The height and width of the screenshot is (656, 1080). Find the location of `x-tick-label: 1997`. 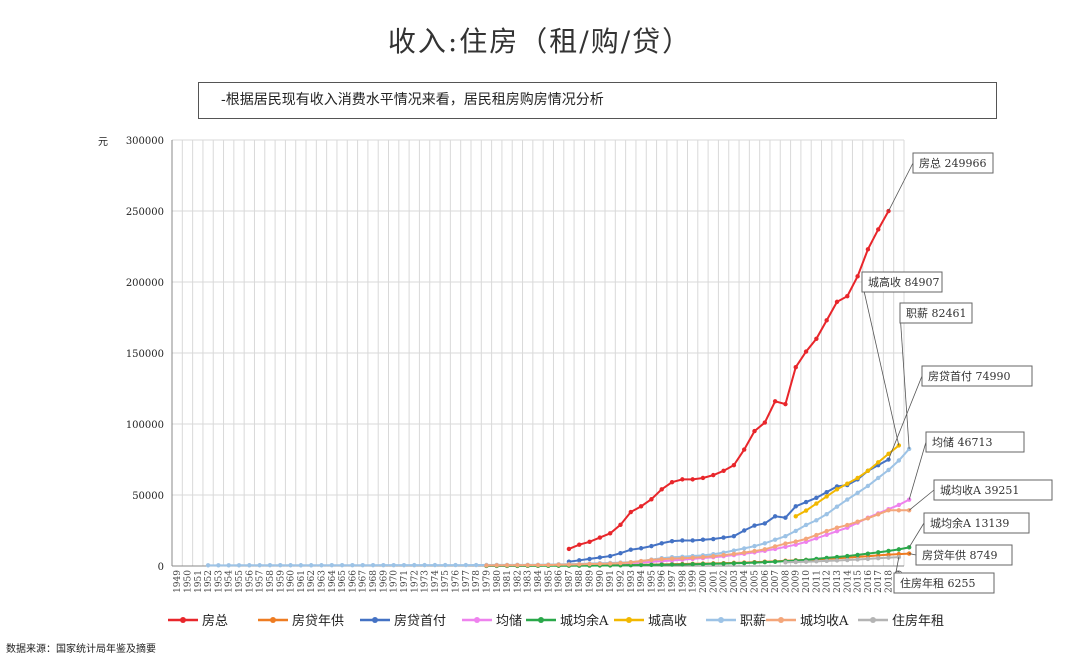

x-tick-label: 1997 is located at coordinates (673, 581).